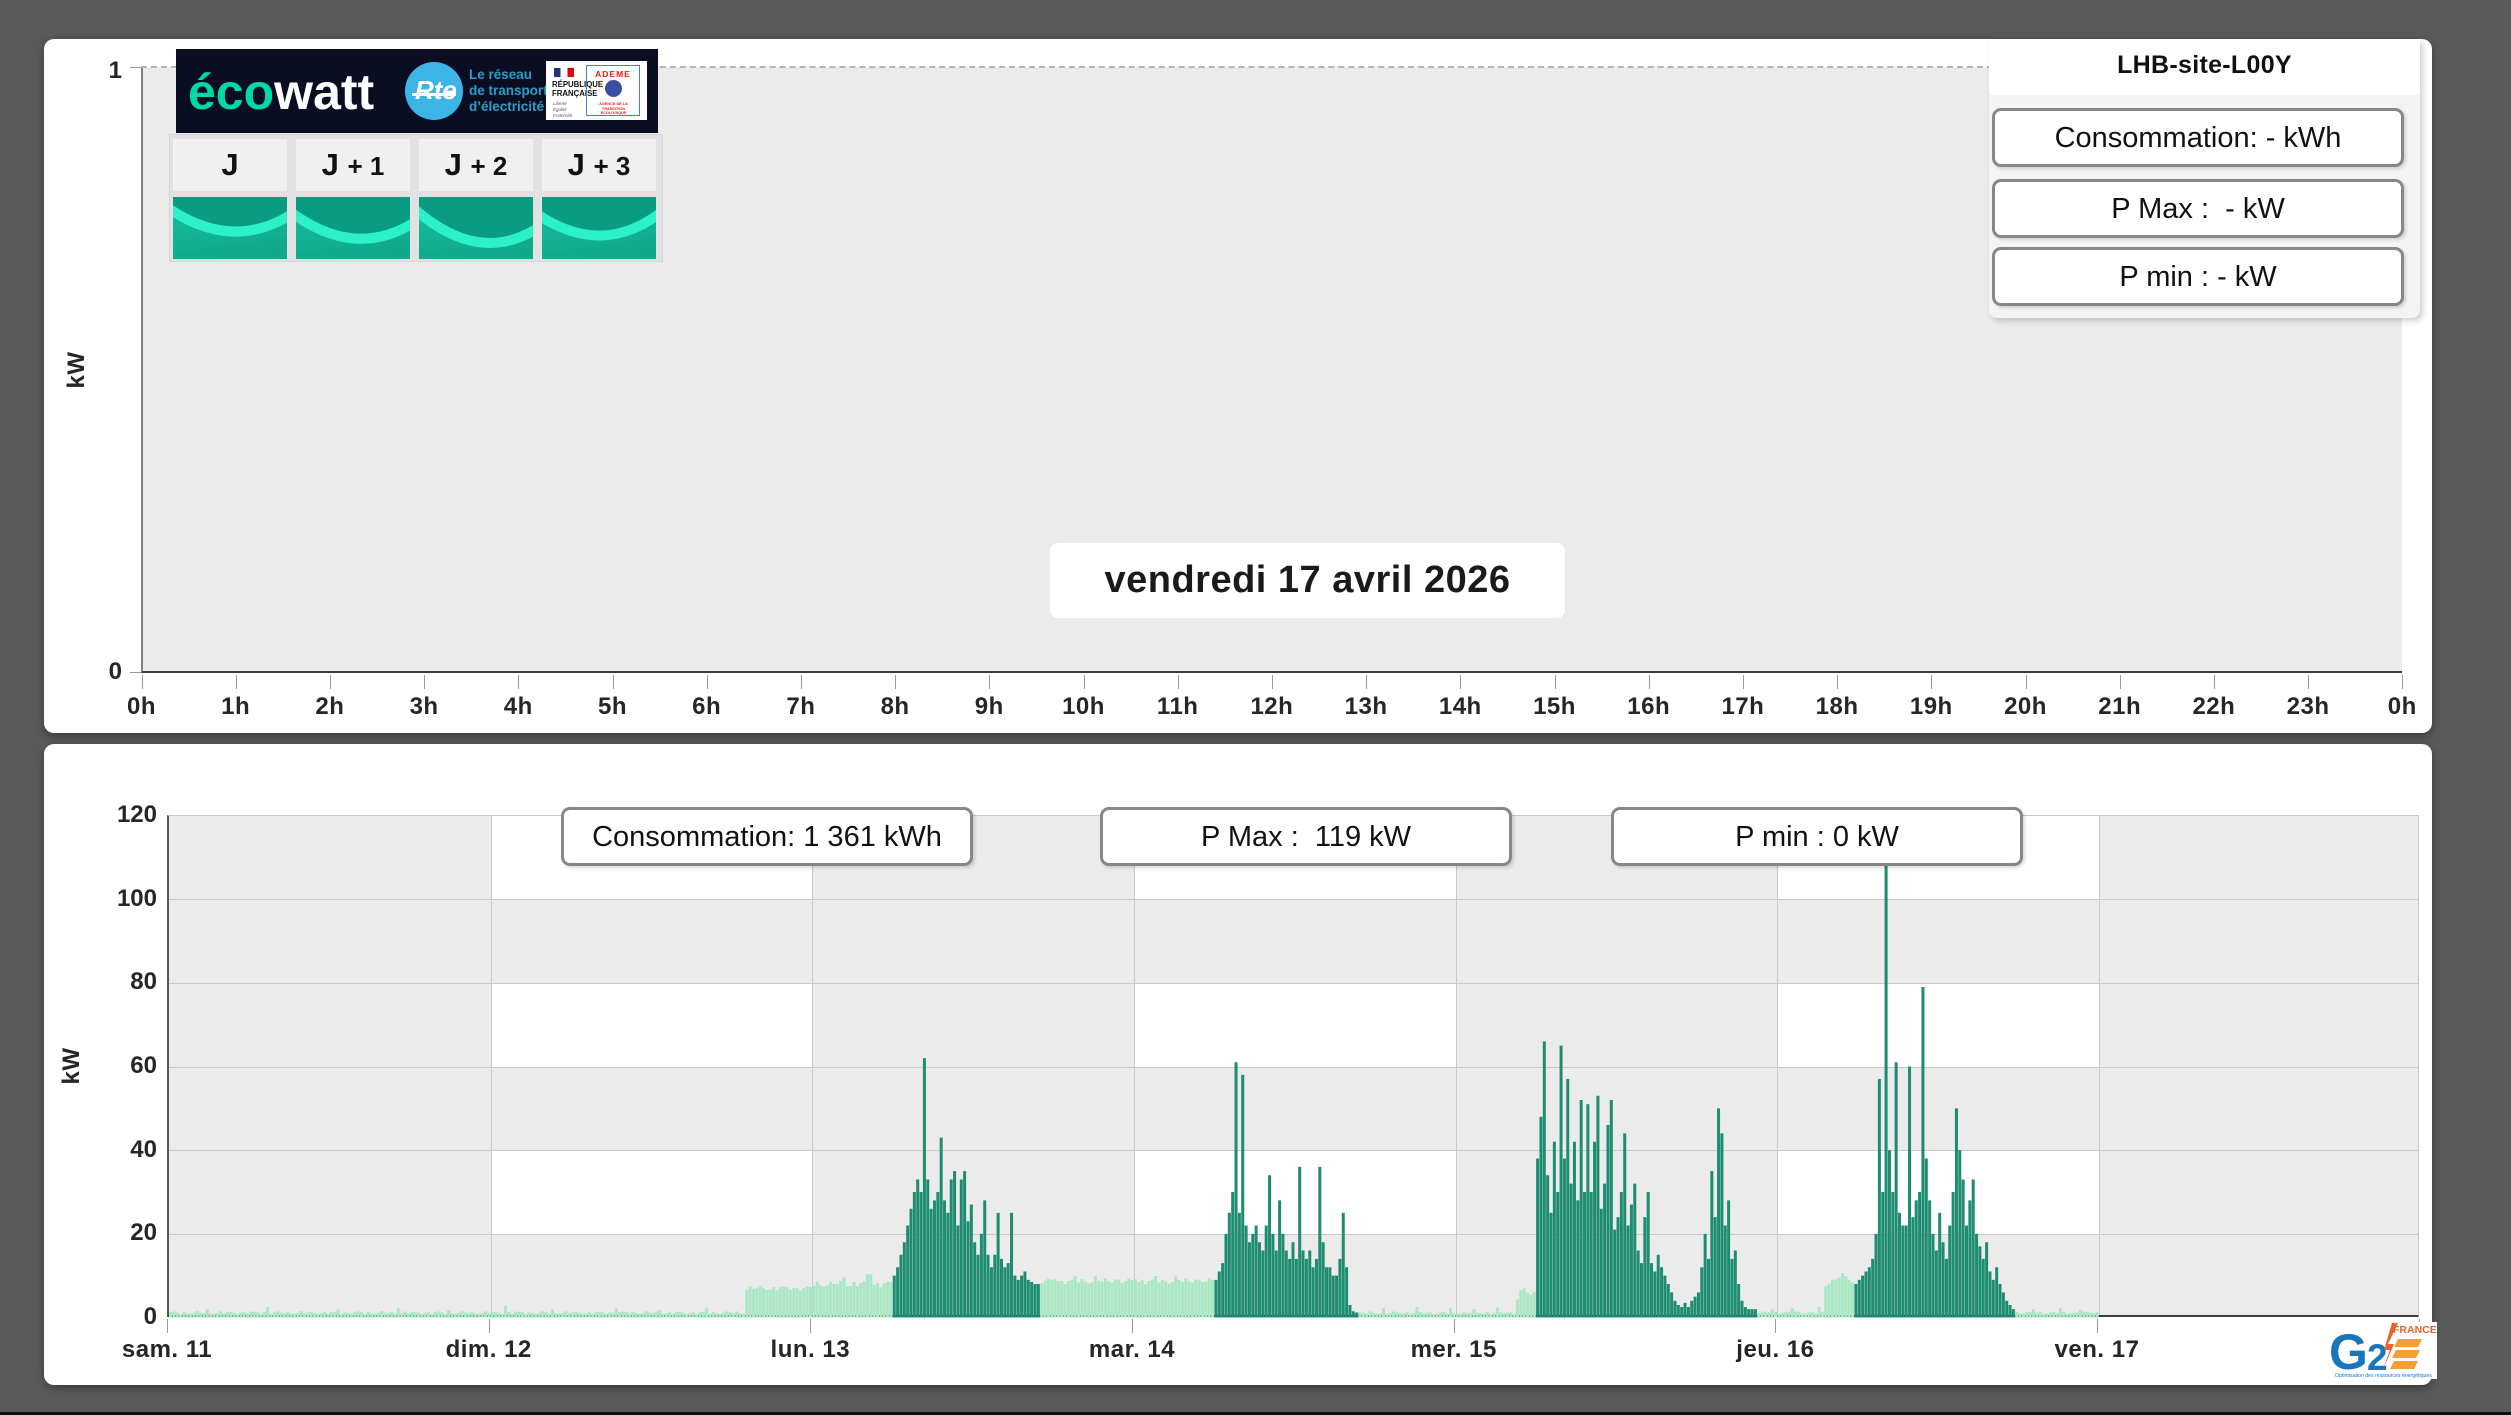 Image resolution: width=2511 pixels, height=1415 pixels. Describe the element at coordinates (2348, 1351) in the screenshot. I see `svg-text: G` at that location.